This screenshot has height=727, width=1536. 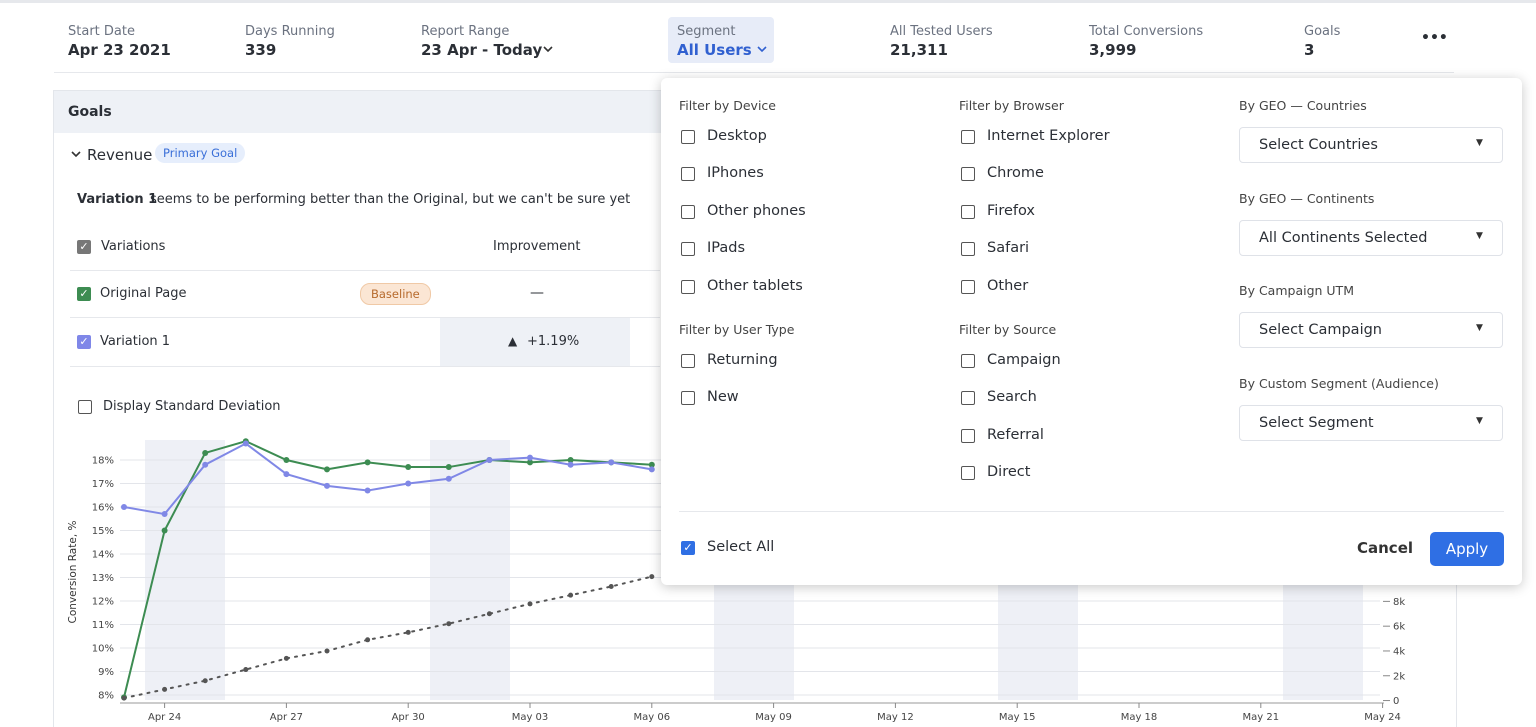 What do you see at coordinates (1008, 329) in the screenshot?
I see `filter-title: Filter by Source` at bounding box center [1008, 329].